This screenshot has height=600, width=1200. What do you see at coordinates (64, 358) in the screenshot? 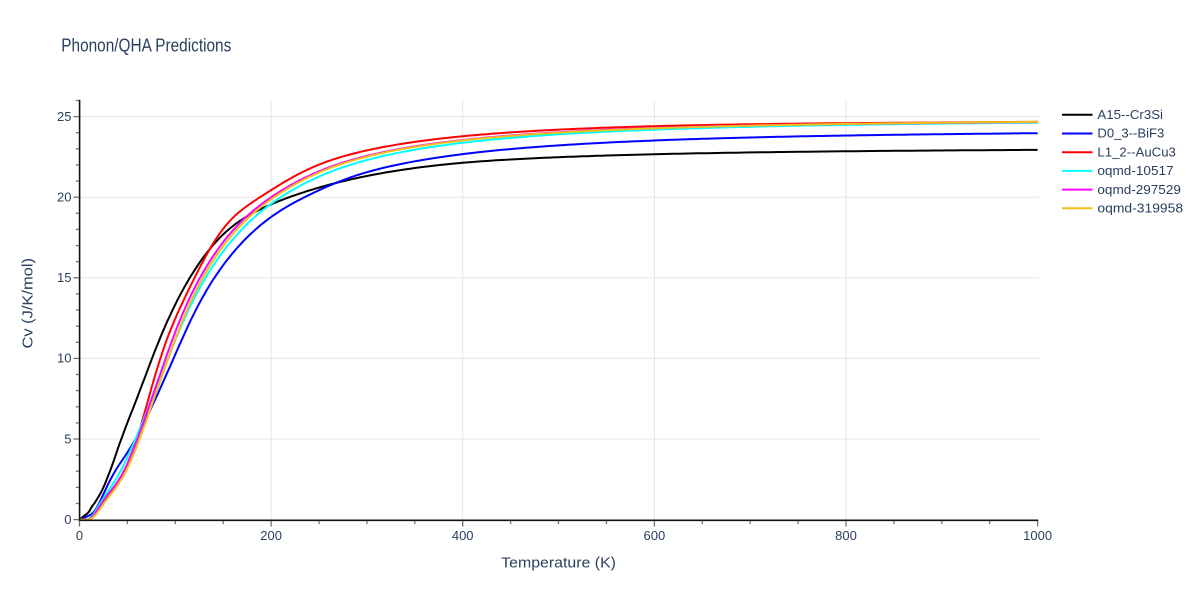
I see `svg-text: 10` at bounding box center [64, 358].